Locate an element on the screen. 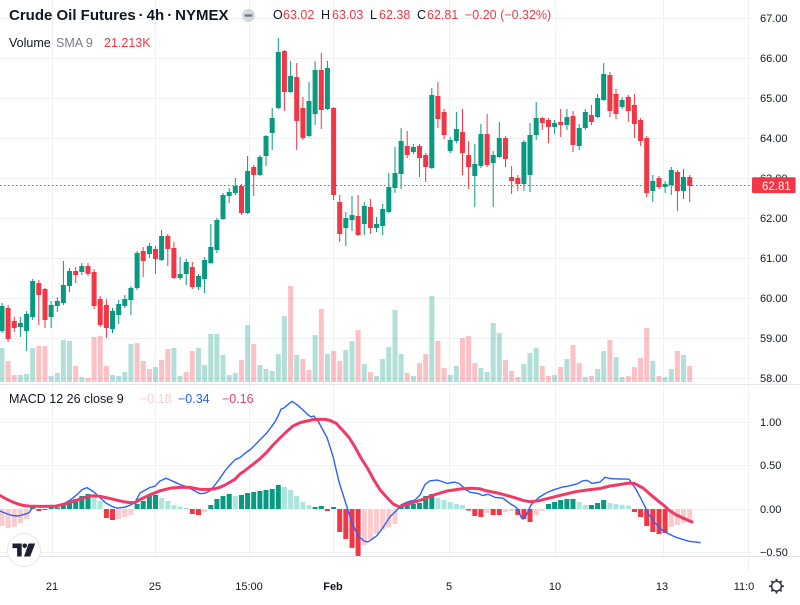  svg-text: −0.16 is located at coordinates (238, 399).